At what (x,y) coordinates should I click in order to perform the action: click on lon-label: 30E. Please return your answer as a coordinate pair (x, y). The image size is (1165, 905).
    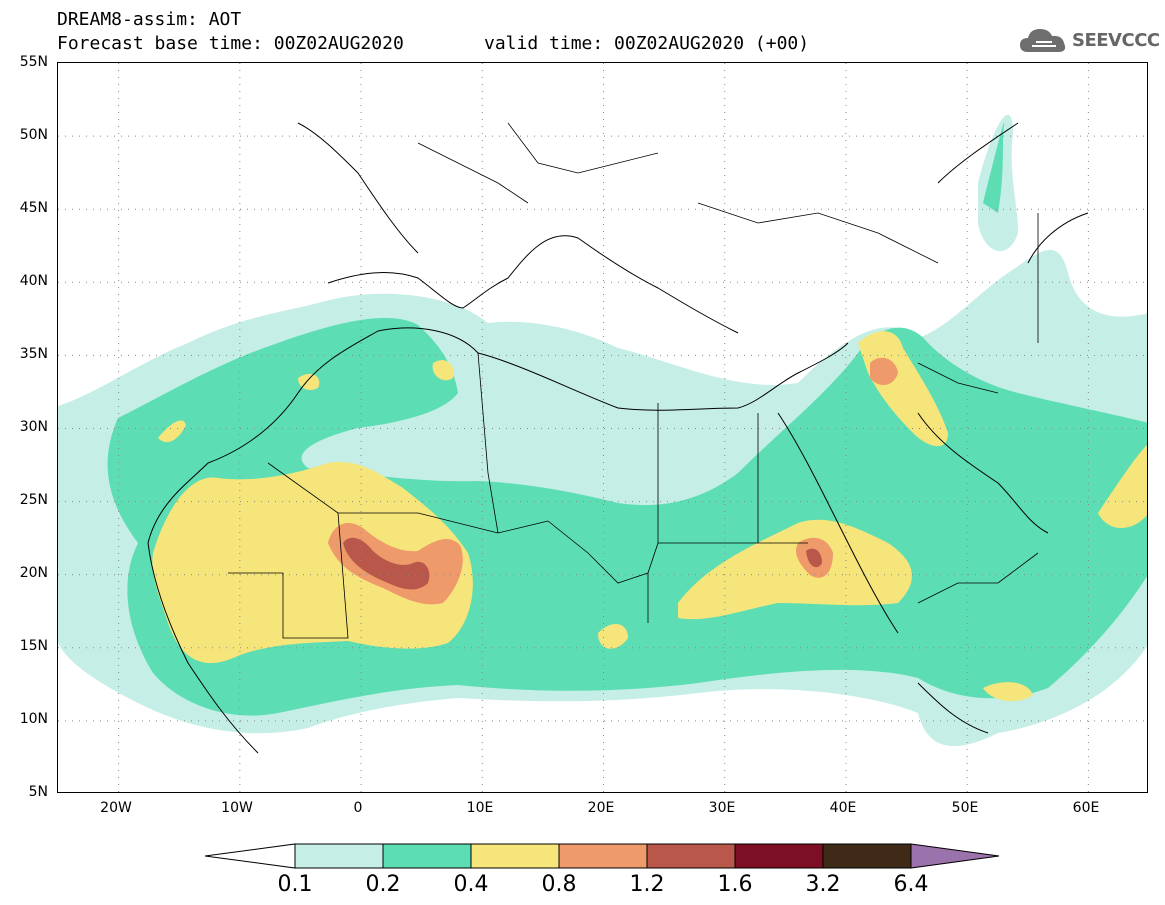
    Looking at the image, I should click on (722, 808).